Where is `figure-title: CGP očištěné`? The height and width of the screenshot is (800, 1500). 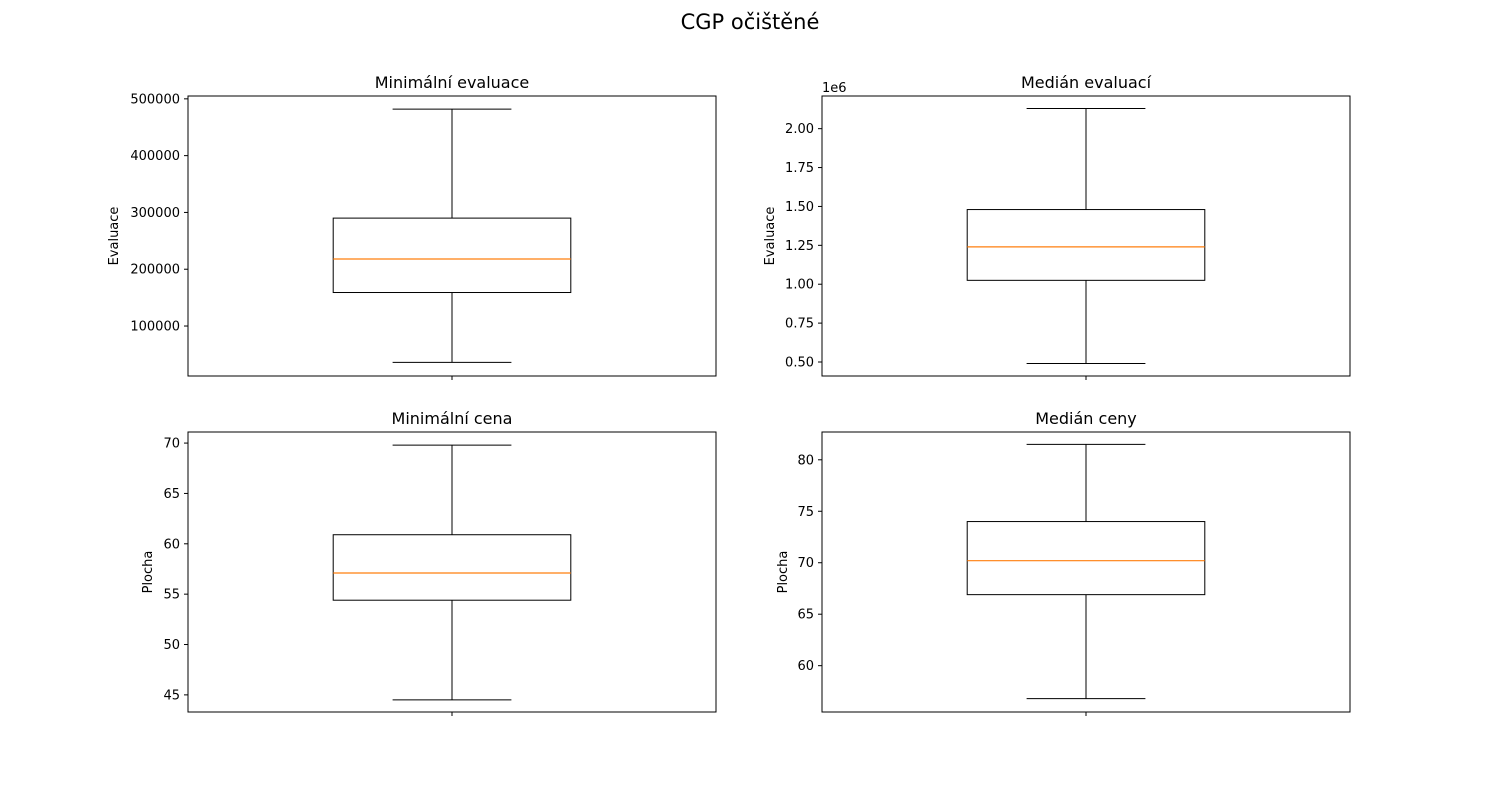 figure-title: CGP očištěné is located at coordinates (750, 22).